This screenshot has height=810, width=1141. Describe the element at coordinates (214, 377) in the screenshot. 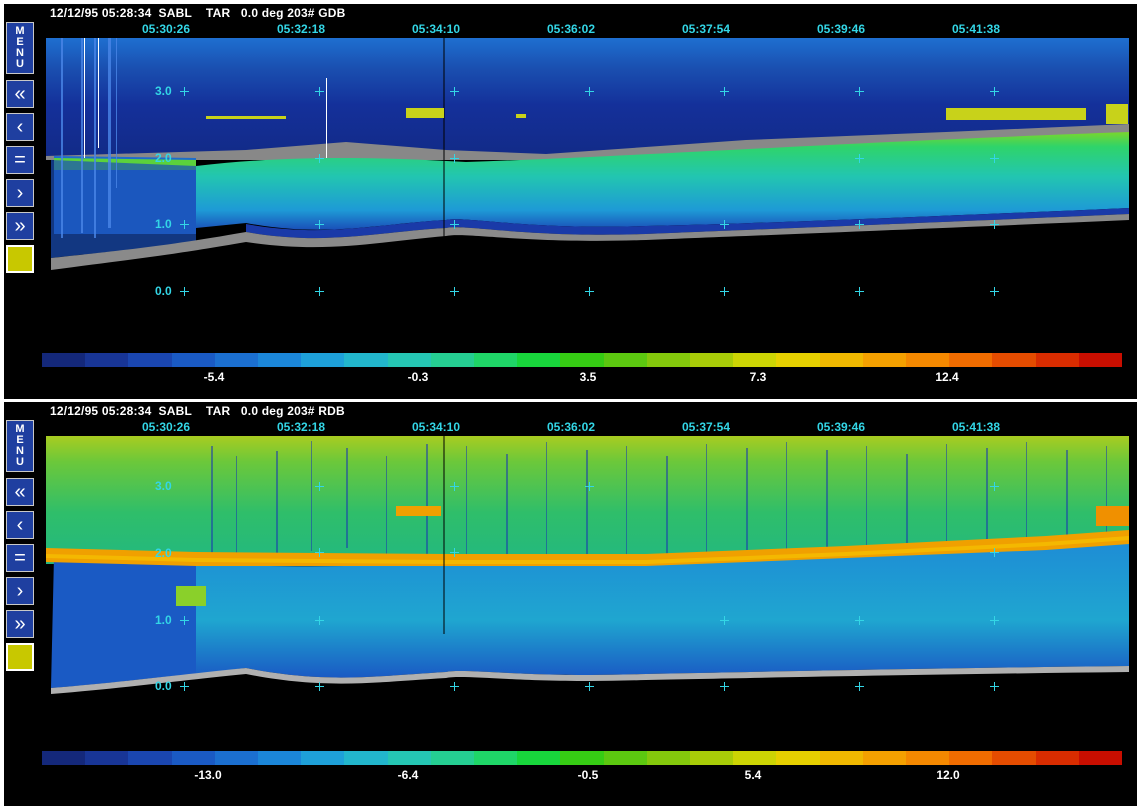

I see `colorbar-tick: -5.4` at that location.